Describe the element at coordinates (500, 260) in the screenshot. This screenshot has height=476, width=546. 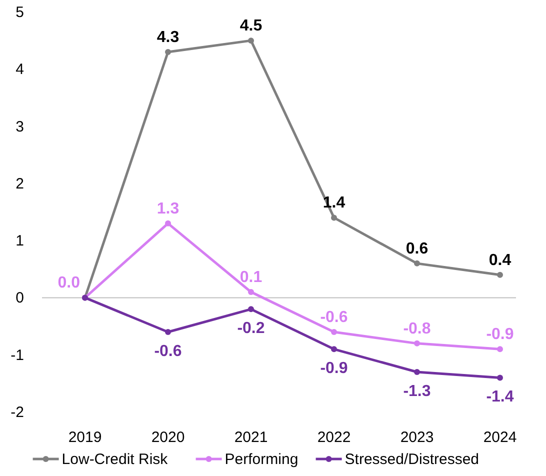
I see `data-label: 0.4` at that location.